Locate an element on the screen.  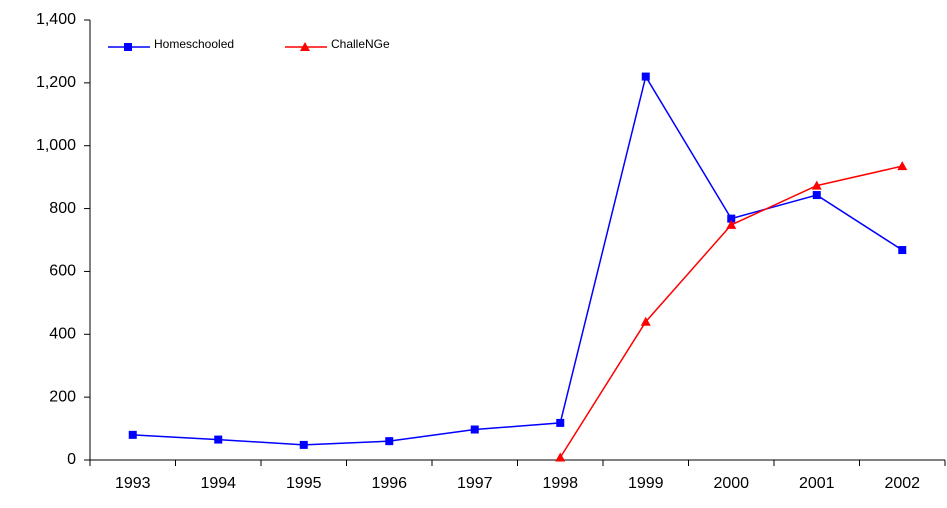
x-tick-label: 2001 is located at coordinates (817, 483).